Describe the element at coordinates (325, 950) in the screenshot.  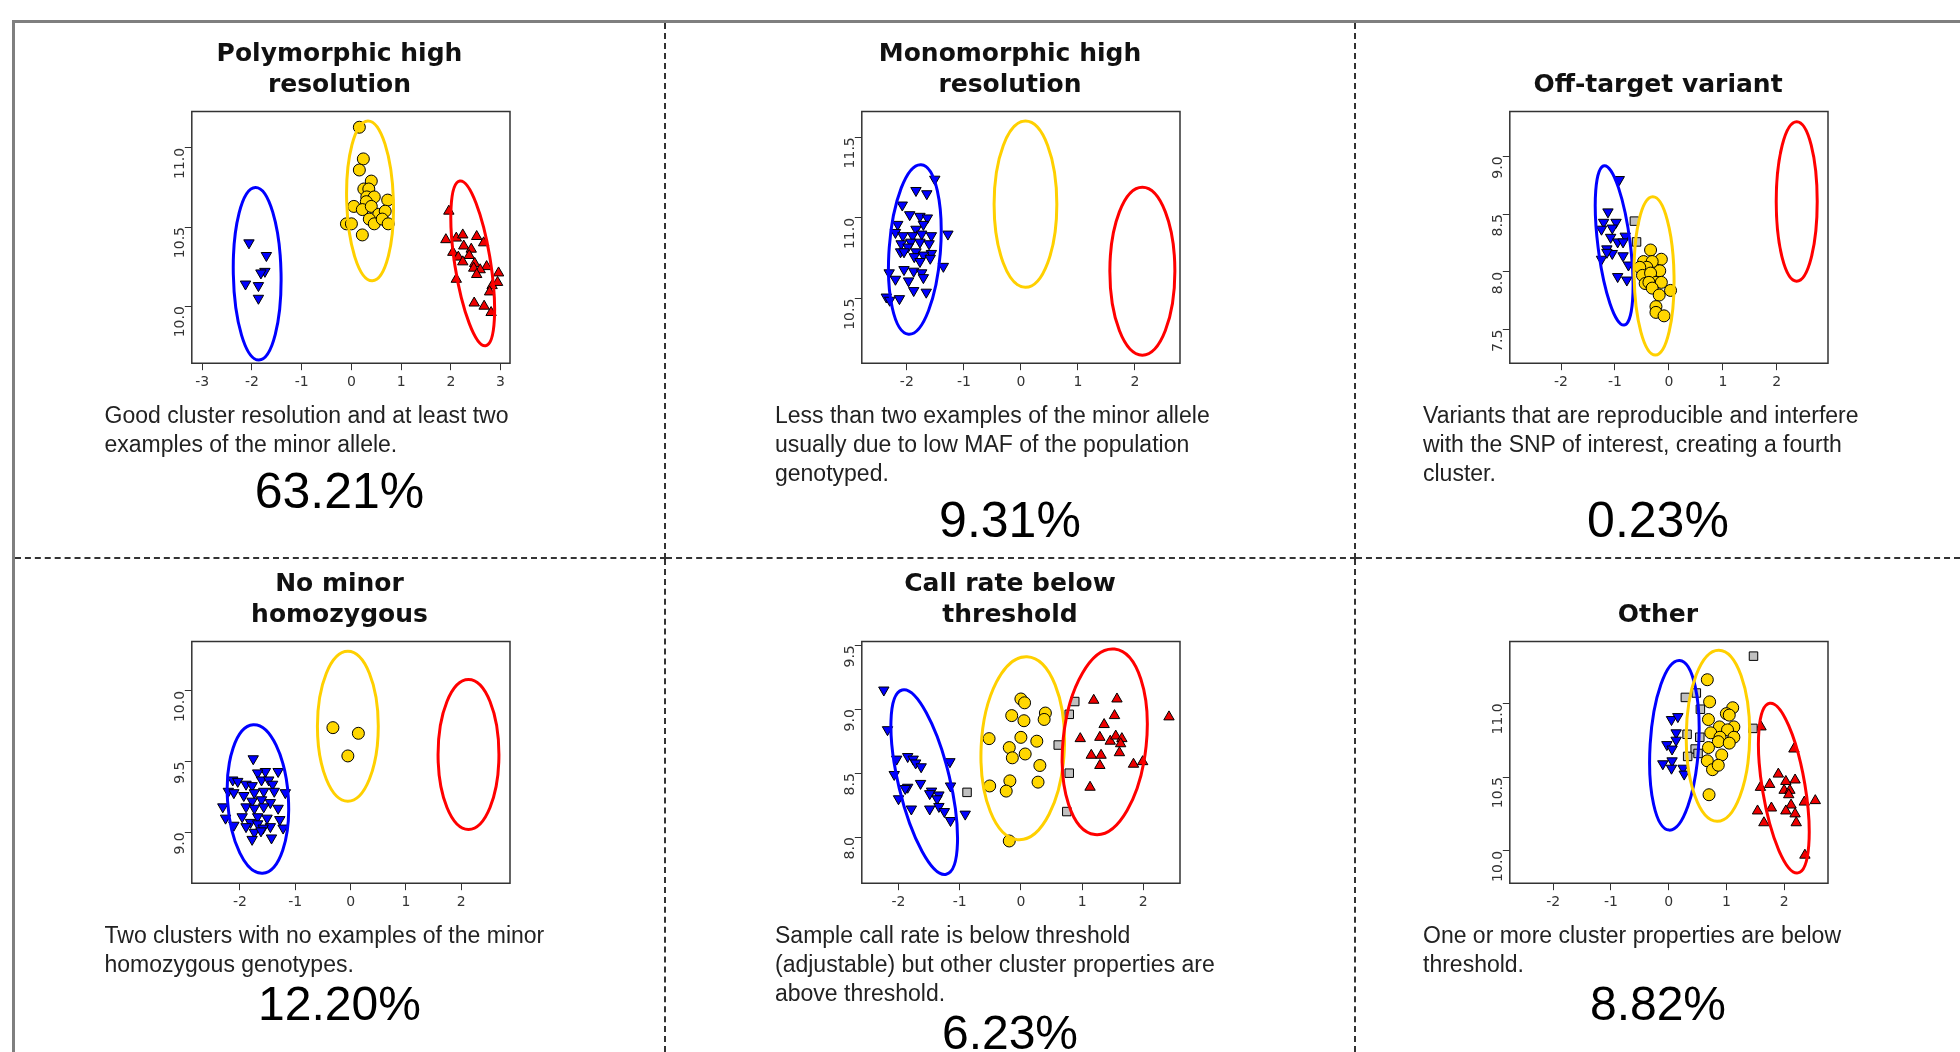
I see `text: Two clusters with no examples of the minor homozygous genotypes.` at that location.